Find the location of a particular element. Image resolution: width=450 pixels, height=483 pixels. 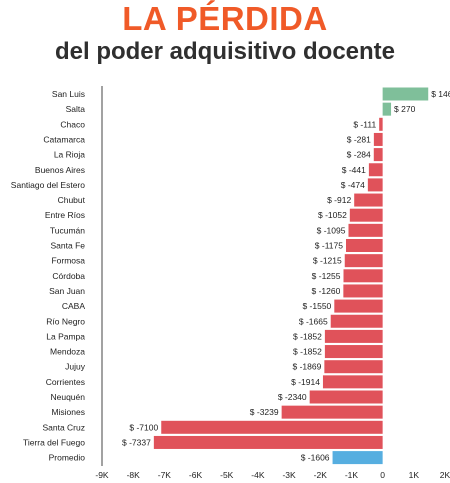

category-label: Santa Cruz is located at coordinates (63, 427).